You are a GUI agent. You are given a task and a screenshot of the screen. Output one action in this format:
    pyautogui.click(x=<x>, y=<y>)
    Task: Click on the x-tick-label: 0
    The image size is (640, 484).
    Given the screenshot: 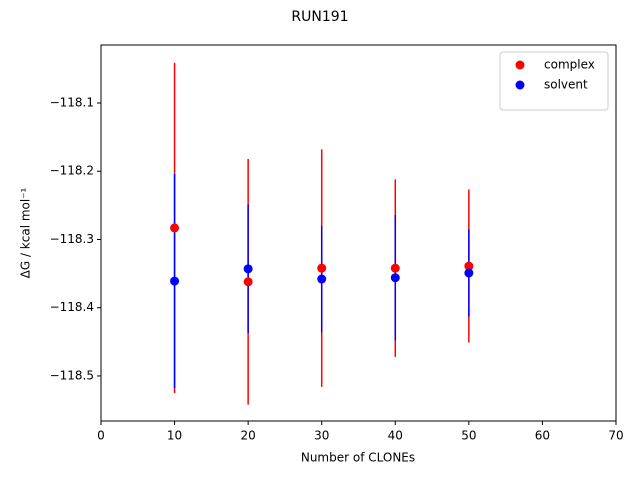 What is the action you would take?
    pyautogui.click(x=101, y=436)
    